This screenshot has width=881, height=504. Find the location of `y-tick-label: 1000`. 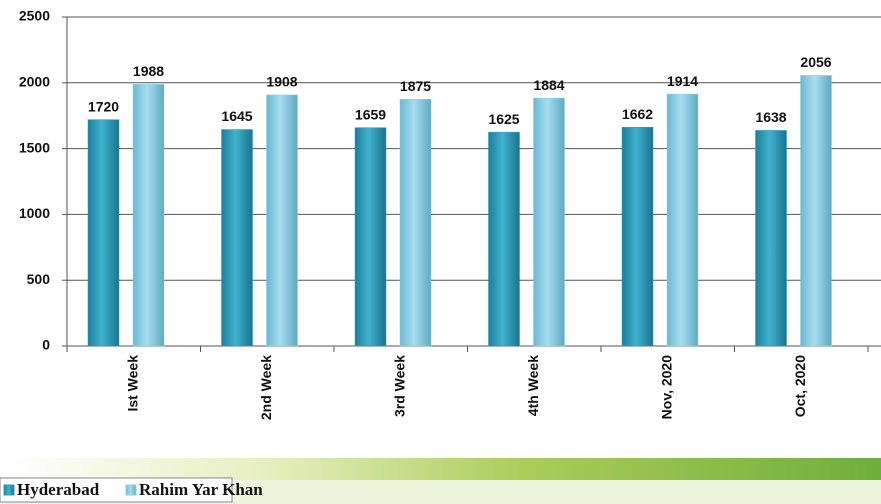

y-tick-label: 1000 is located at coordinates (34, 213).